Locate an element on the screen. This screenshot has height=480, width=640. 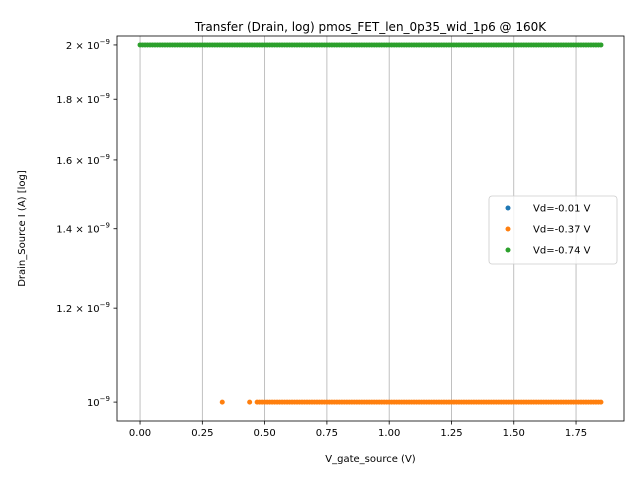
x-tick-label: 0.50 is located at coordinates (264, 433).